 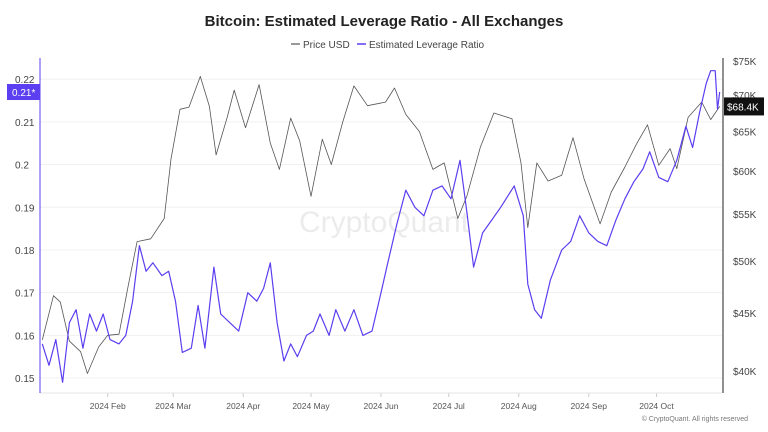 I want to click on right-tick-label: $65K, so click(x=745, y=133).